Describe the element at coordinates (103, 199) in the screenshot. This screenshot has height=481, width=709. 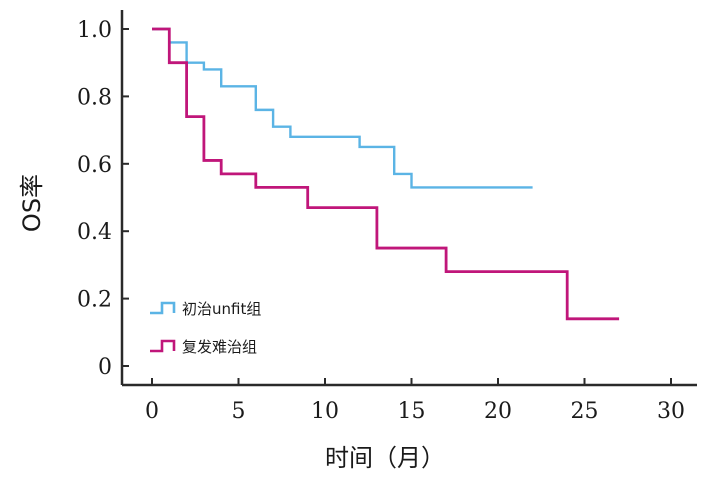
I see `y-ticks: 0 0.2 0.4 0.6 0.8 1.0` at that location.